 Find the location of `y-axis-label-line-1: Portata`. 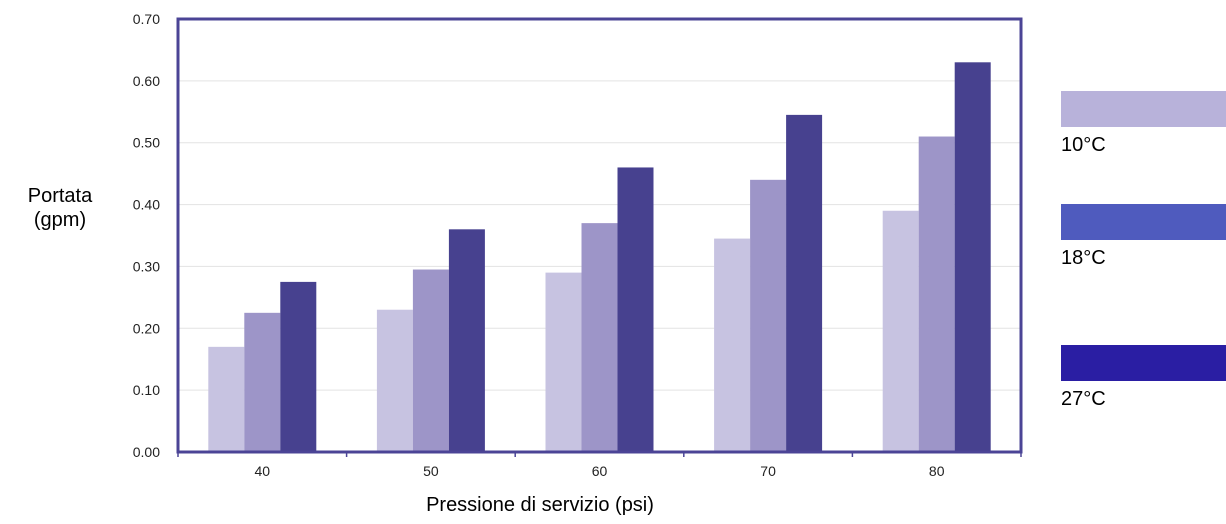

y-axis-label-line-1: Portata is located at coordinates (60, 196).